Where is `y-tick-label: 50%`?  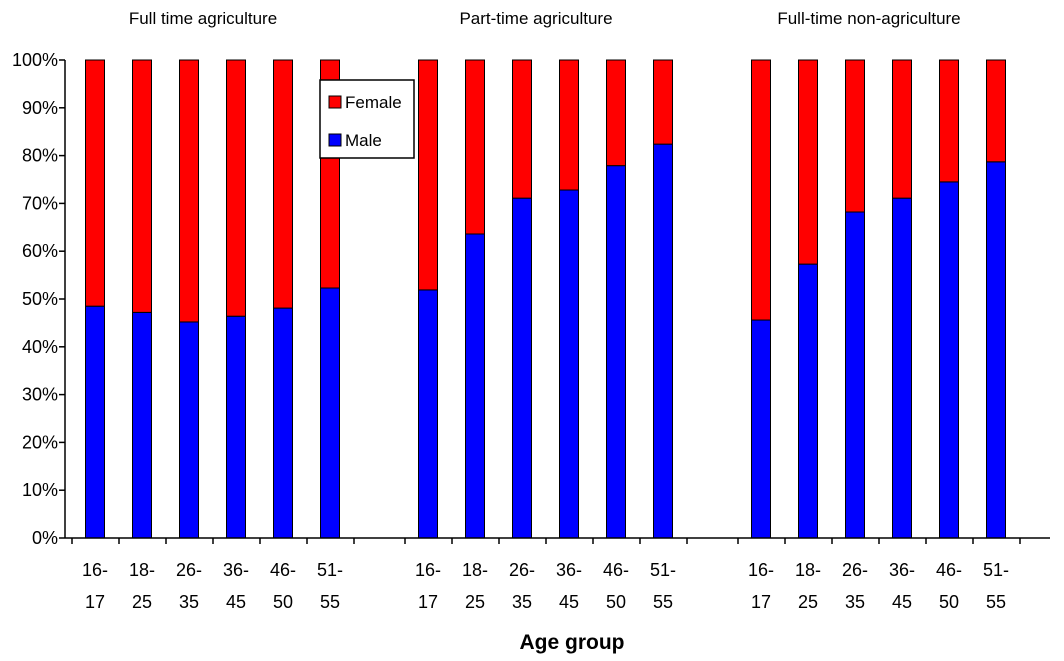
y-tick-label: 50% is located at coordinates (40, 299).